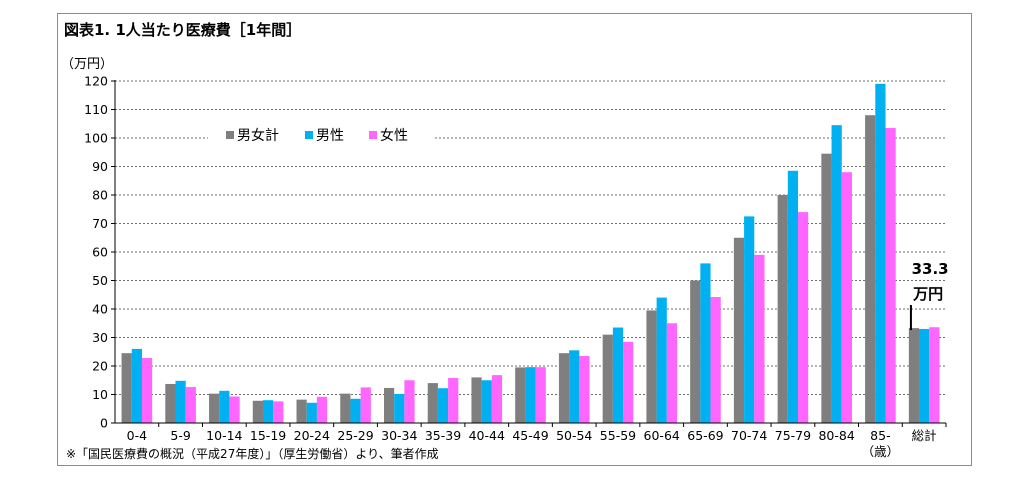  Describe the element at coordinates (100, 309) in the screenshot. I see `y-tick-label-40: 40` at that location.